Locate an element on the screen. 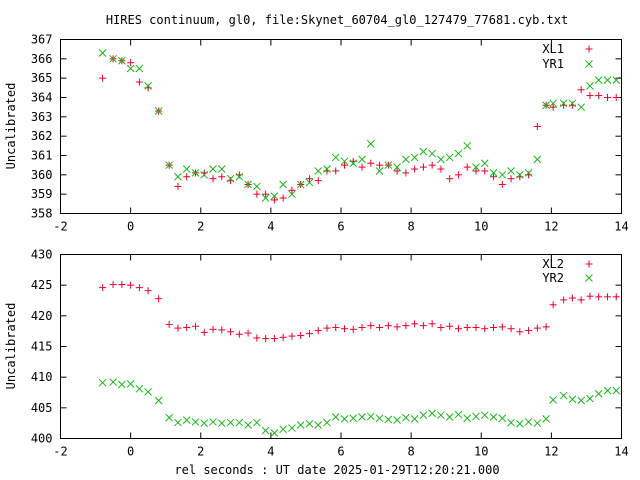 This screenshot has width=640, height=480. y-tick-label: 366 is located at coordinates (42, 59).